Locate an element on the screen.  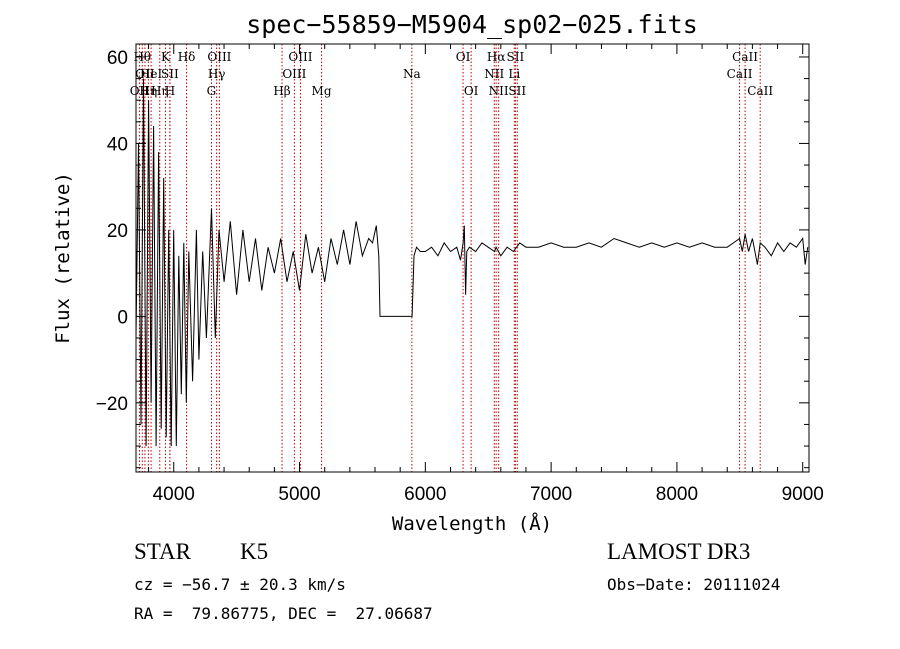
chart-title: spec−55859−M5904_sp02−025.fits is located at coordinates (472, 24).